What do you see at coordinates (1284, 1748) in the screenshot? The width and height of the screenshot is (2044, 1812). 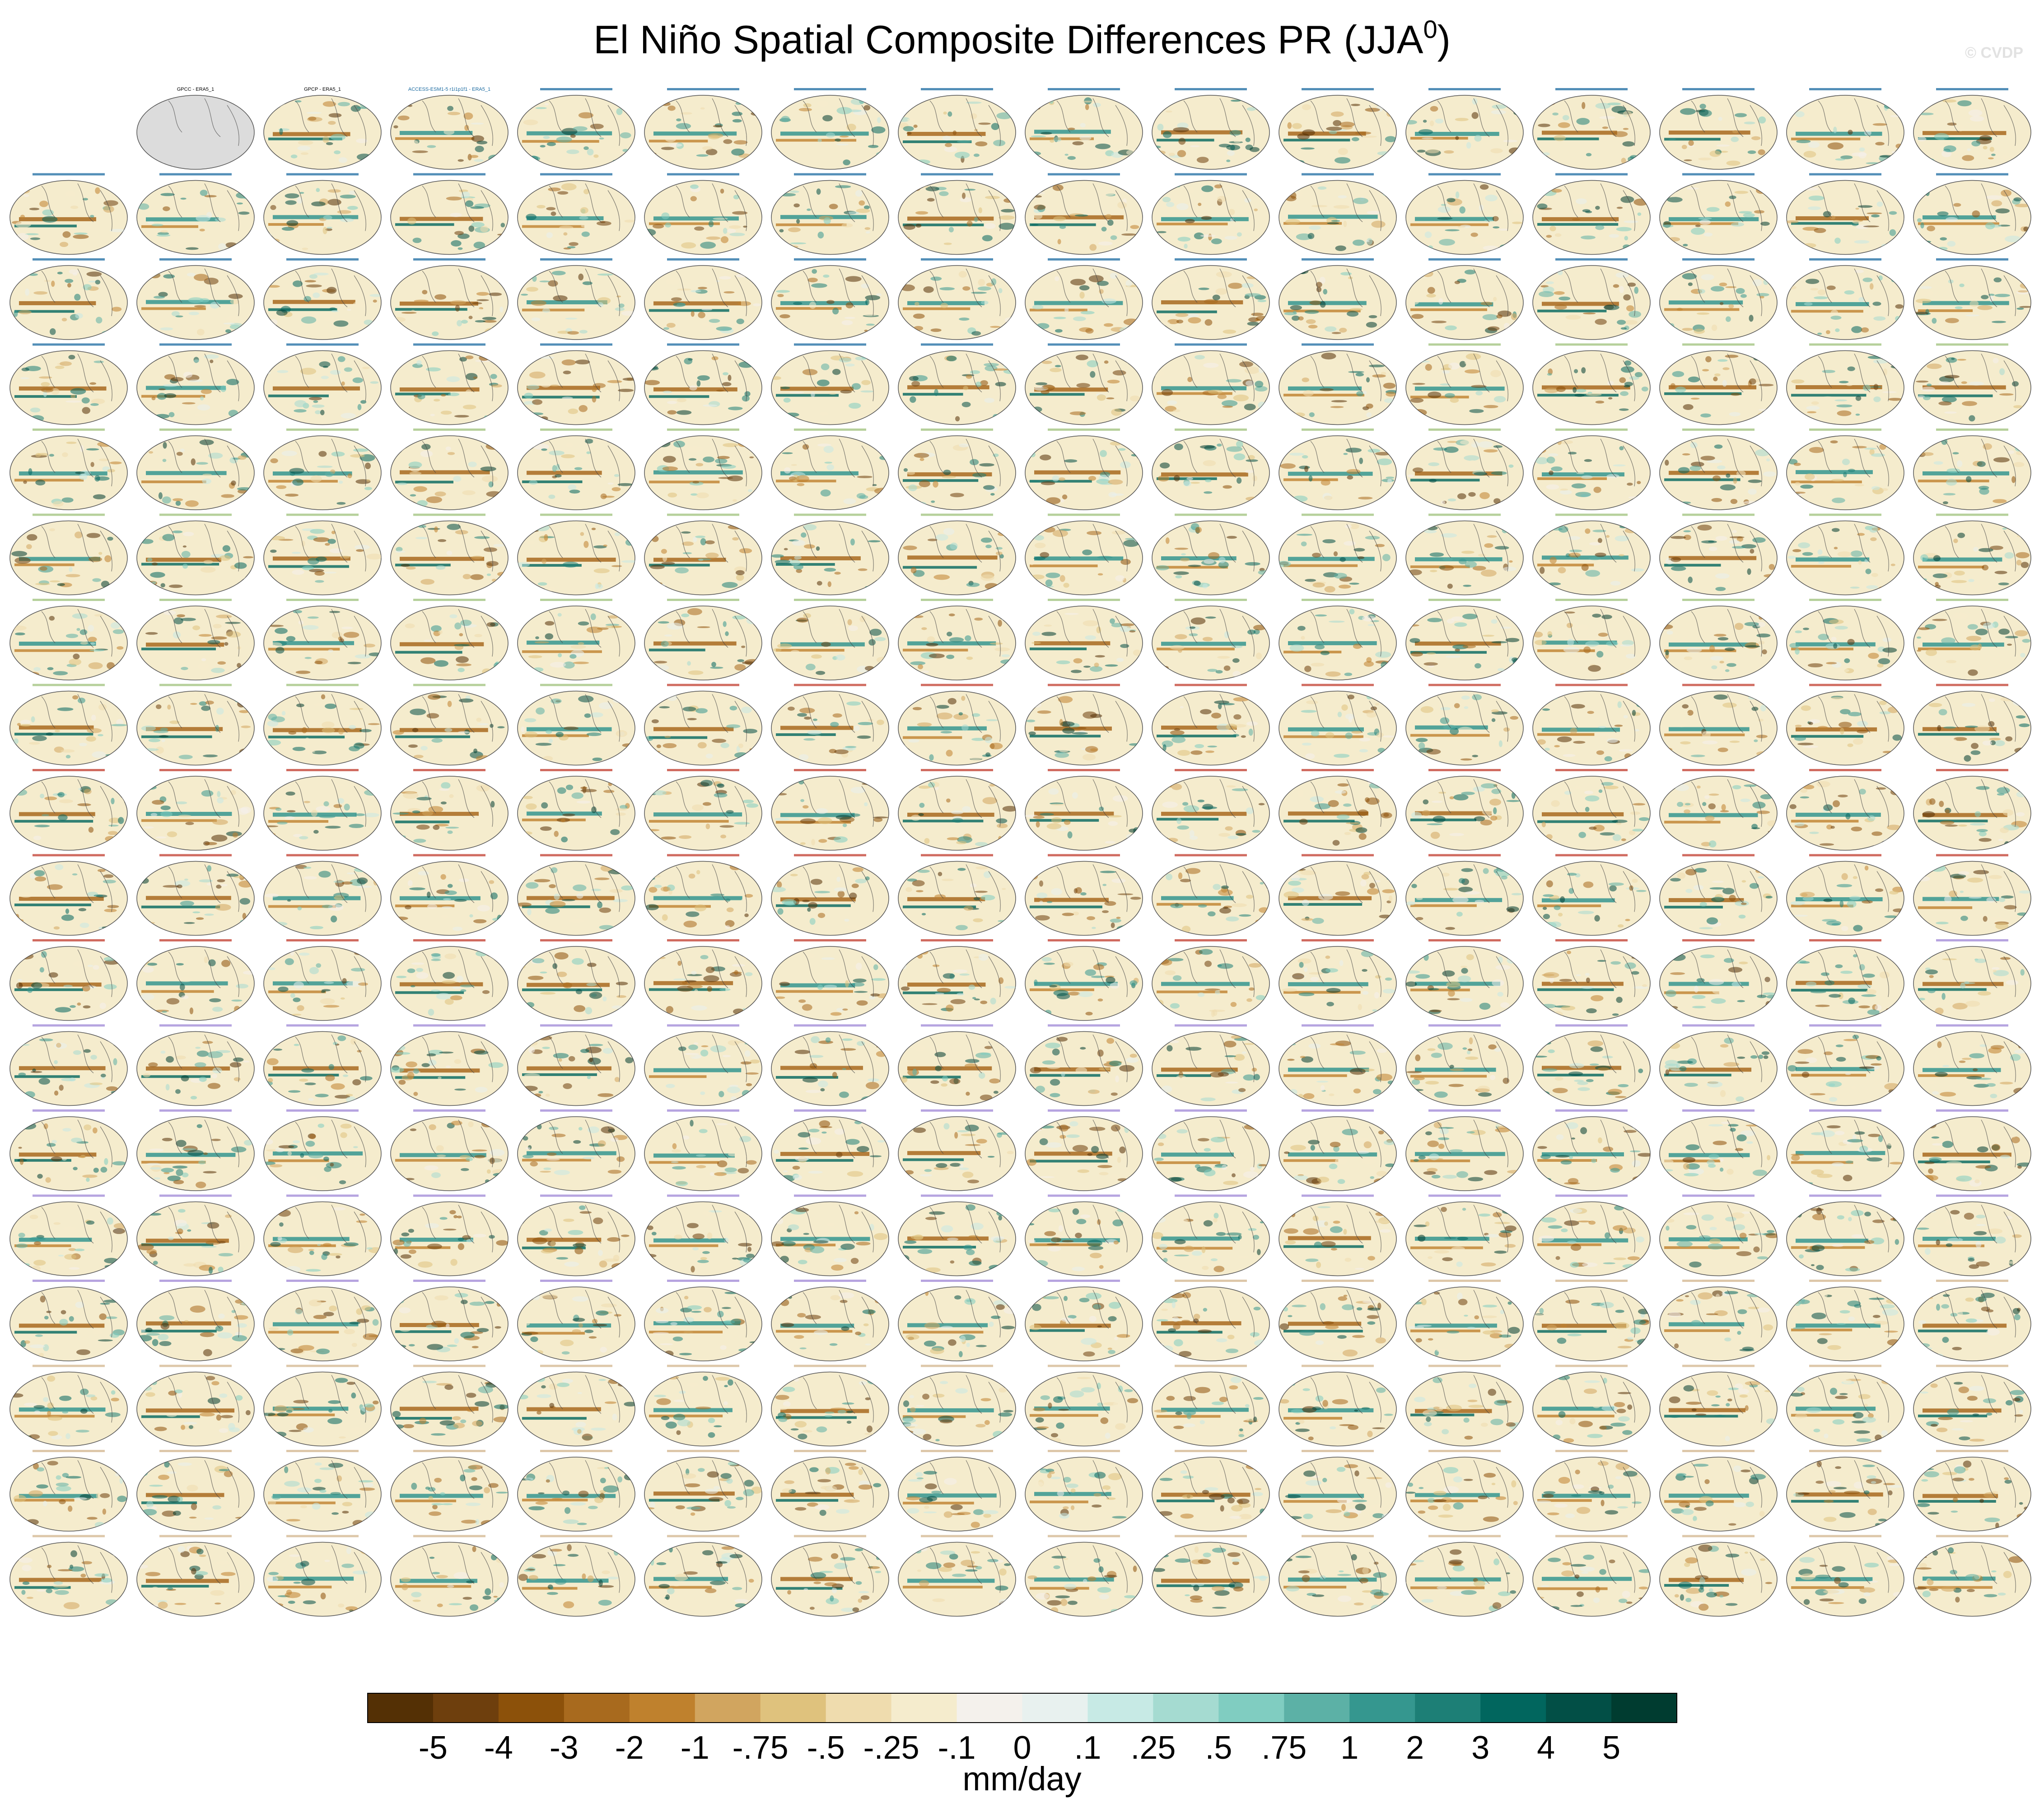 I see `colorbar-tick-label: .75` at bounding box center [1284, 1748].